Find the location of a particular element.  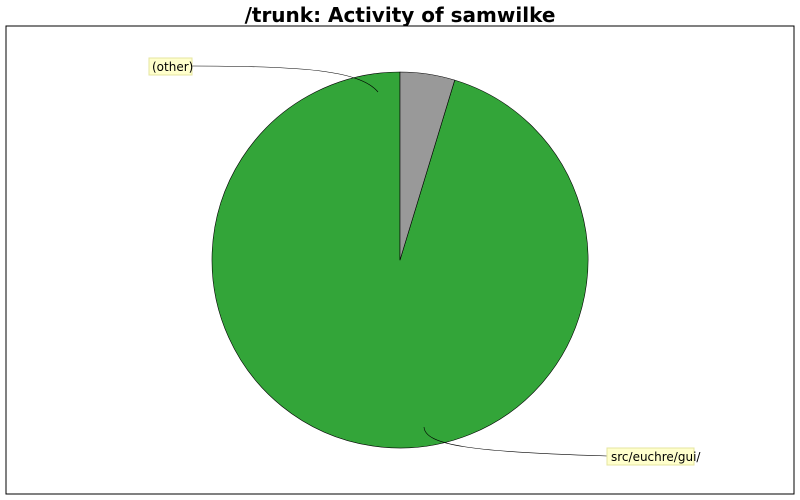

slice-label-group-0: src/euchre/gui/ is located at coordinates (653, 456).